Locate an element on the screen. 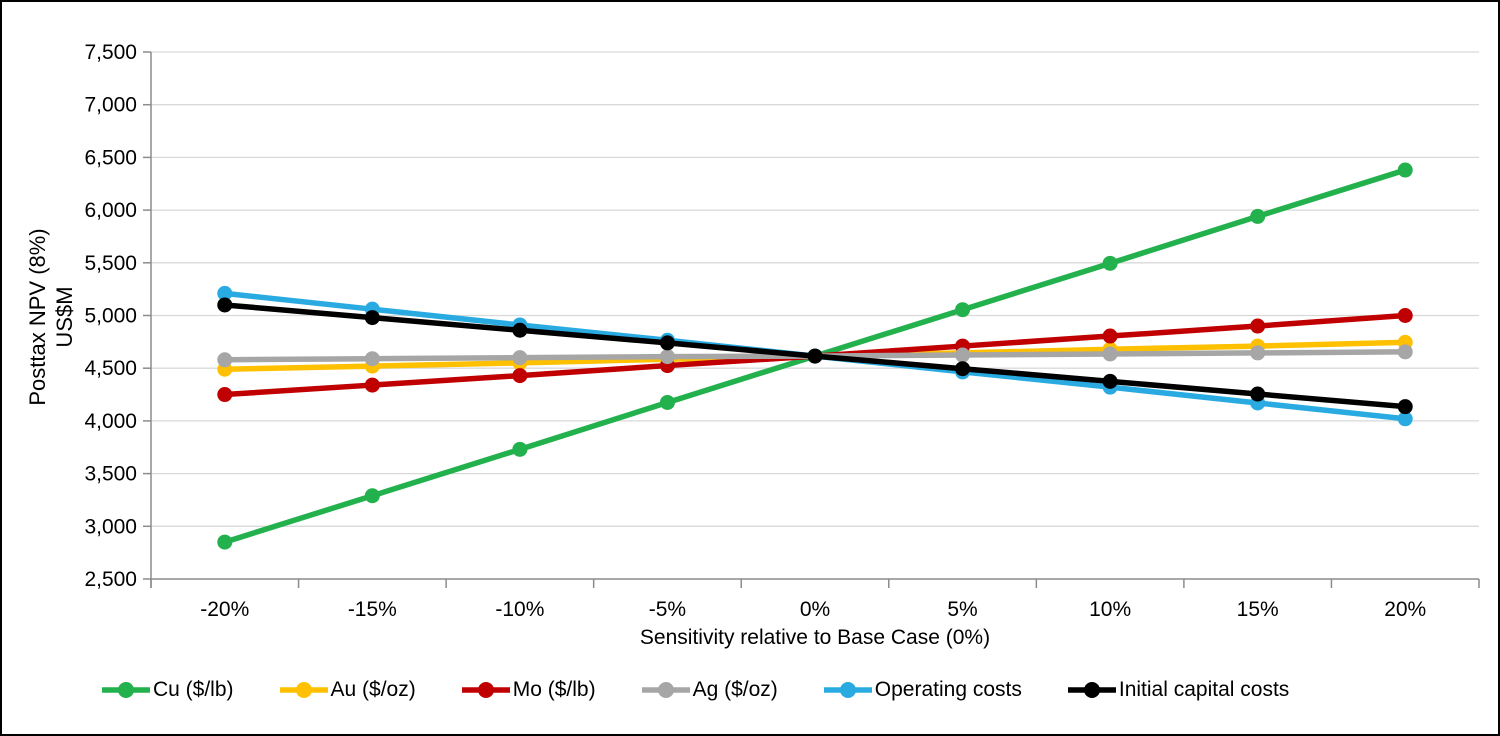  y-tick-label: 4,500 is located at coordinates (110, 368).